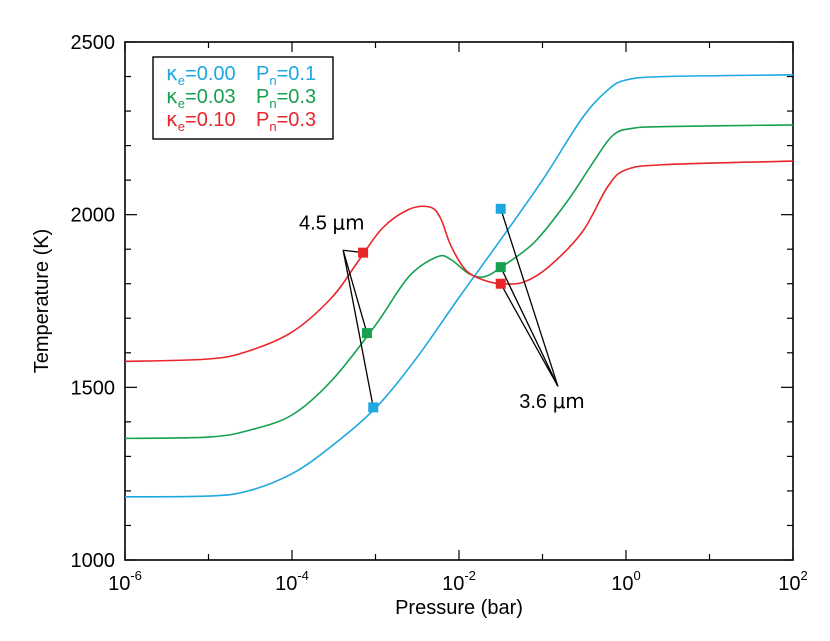 Image resolution: width=830 pixels, height=641 pixels. What do you see at coordinates (210, 97) in the screenshot?
I see `legend-kappa-value: =0.03` at bounding box center [210, 97].